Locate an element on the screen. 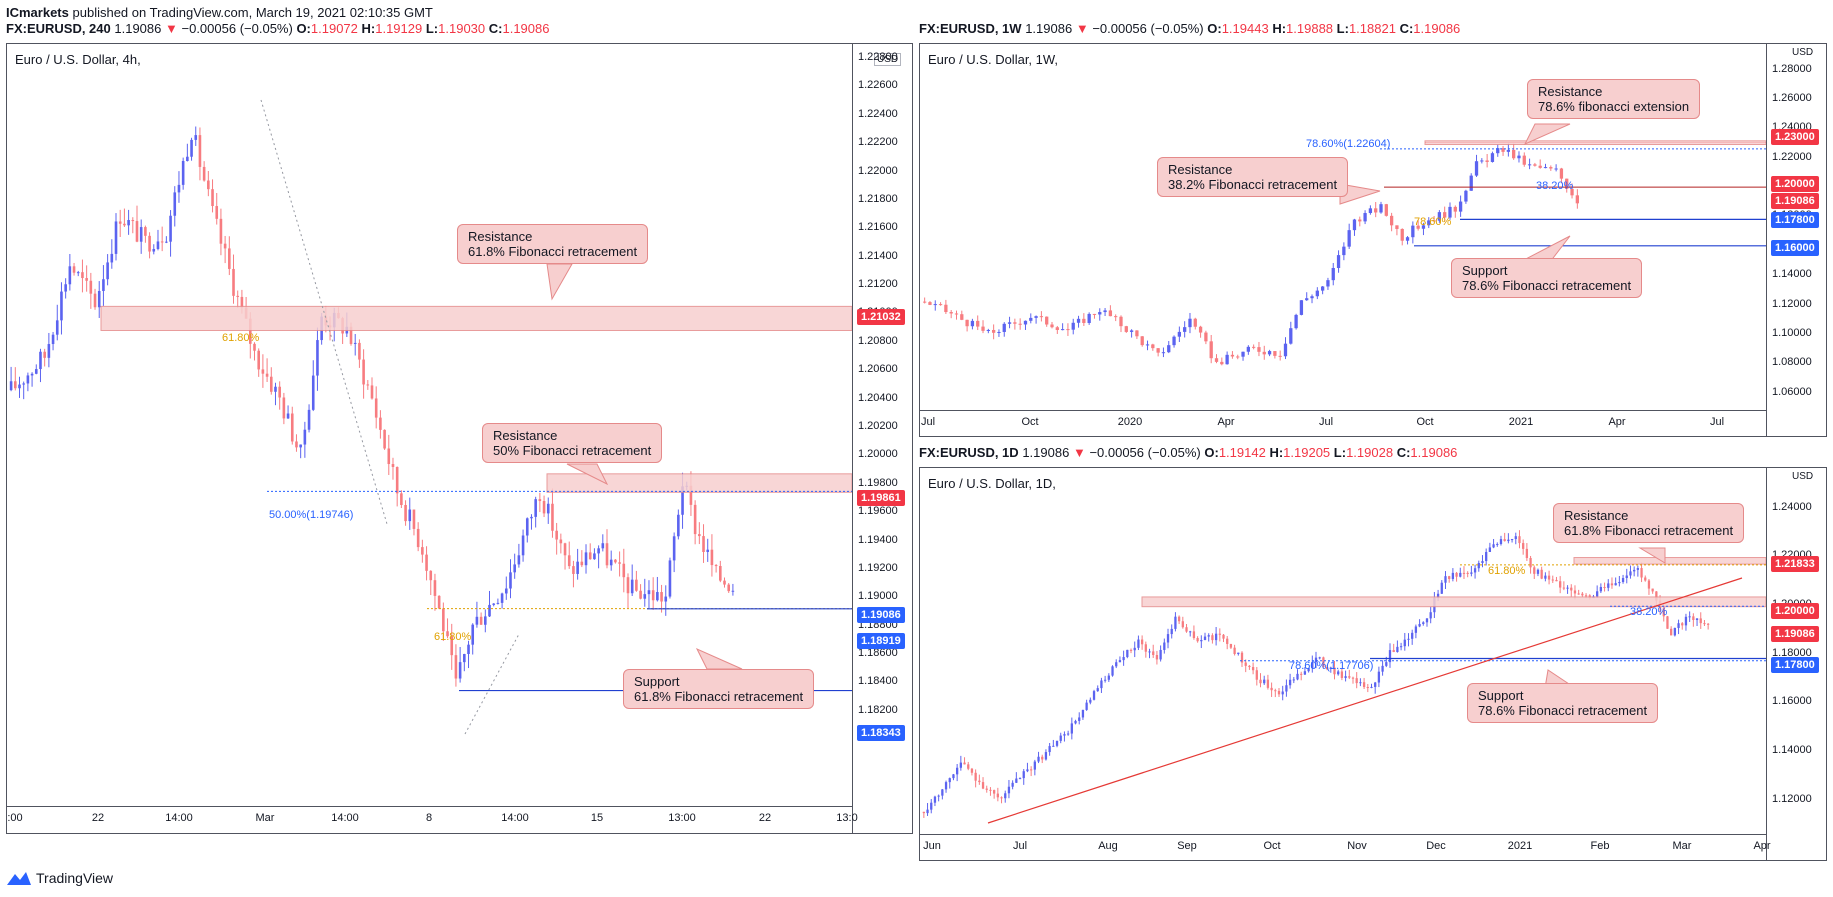 Image resolution: width=1833 pixels, height=897 pixels. callout-resistance-786-ext: Resistance 78.6% fibonacci extension is located at coordinates (1614, 99).